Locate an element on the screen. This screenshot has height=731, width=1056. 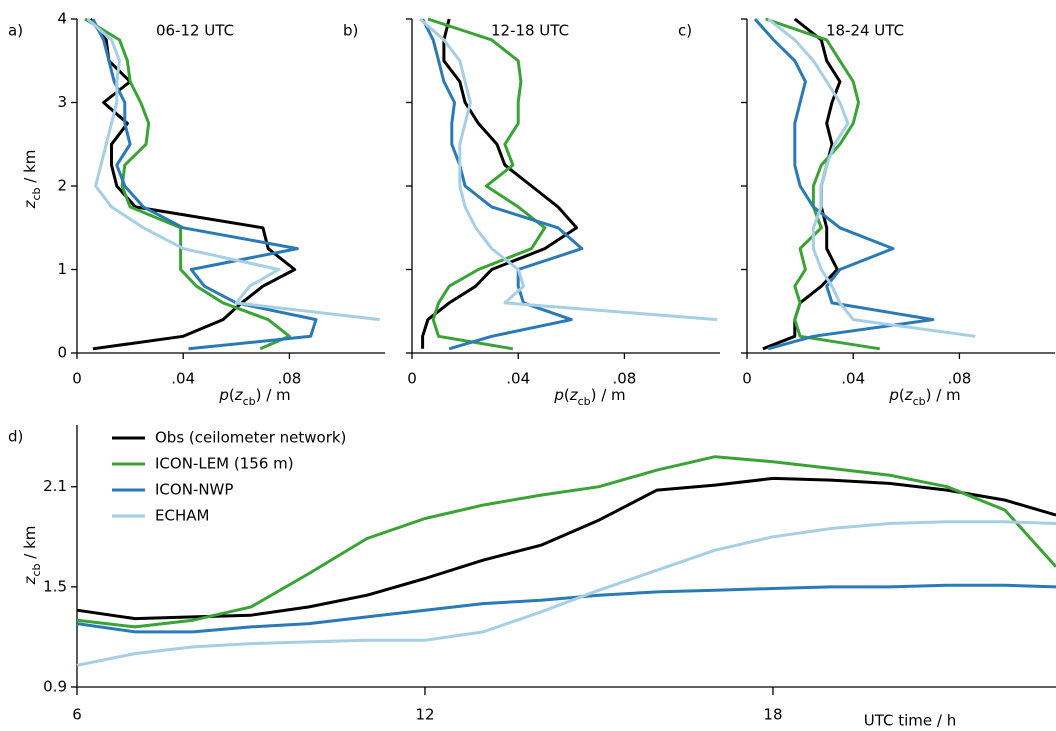
y-tick-label: 0.9 is located at coordinates (55, 687).